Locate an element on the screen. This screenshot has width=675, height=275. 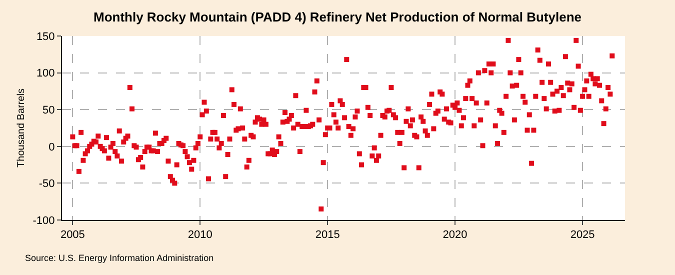
y-tick-label: -50 is located at coordinates (46, 184).